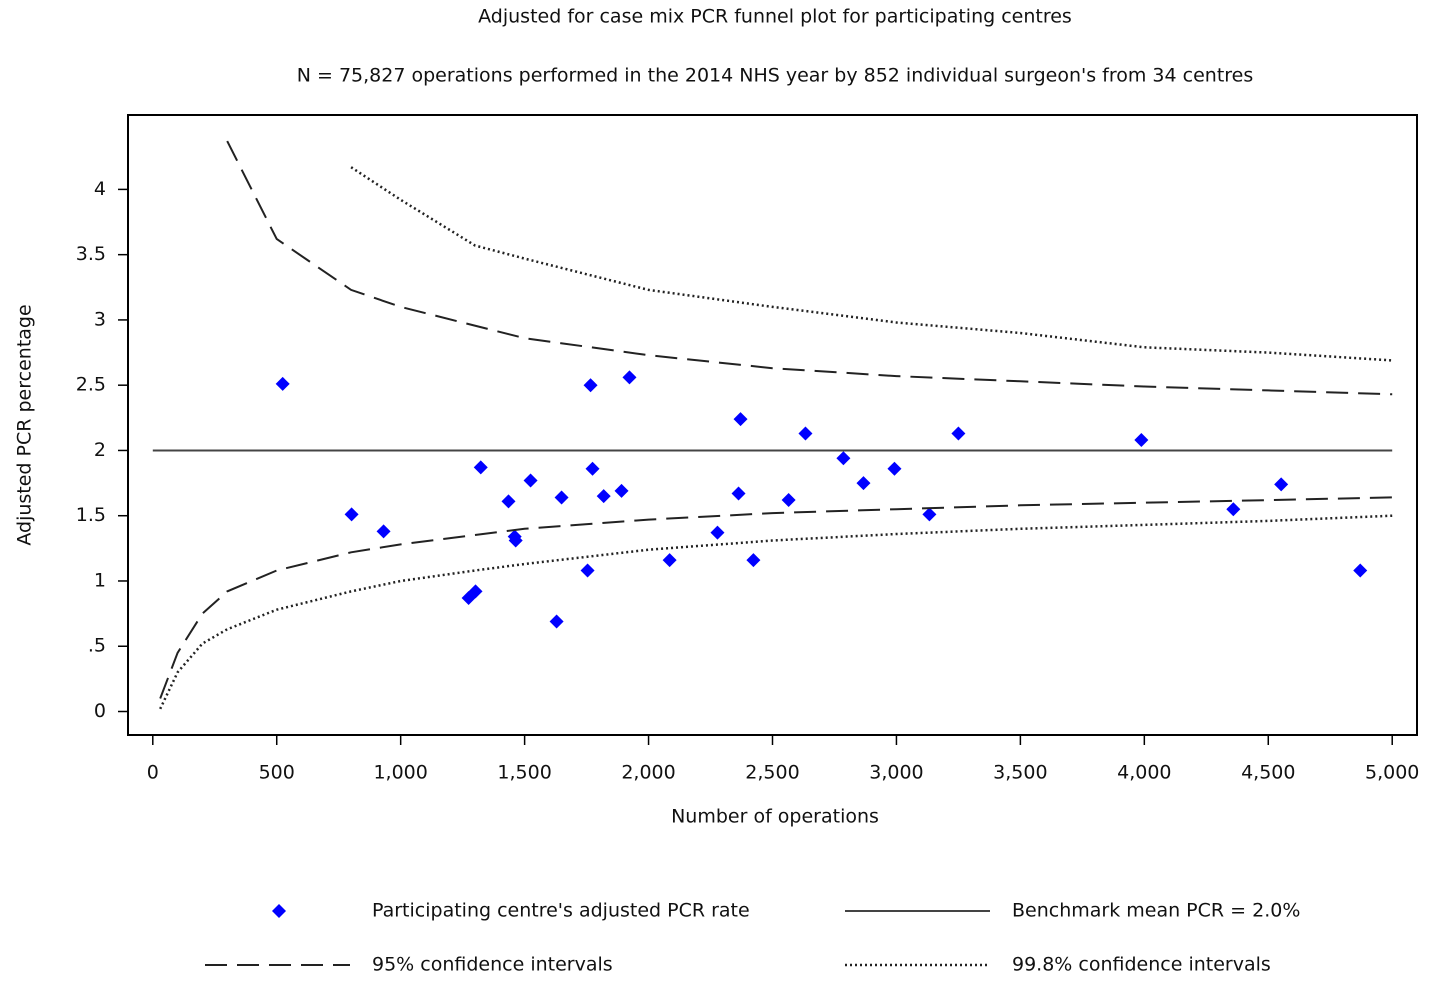 The image size is (1431, 981). Describe the element at coordinates (775, 817) in the screenshot. I see `x-axis-label: Number of operations` at that location.